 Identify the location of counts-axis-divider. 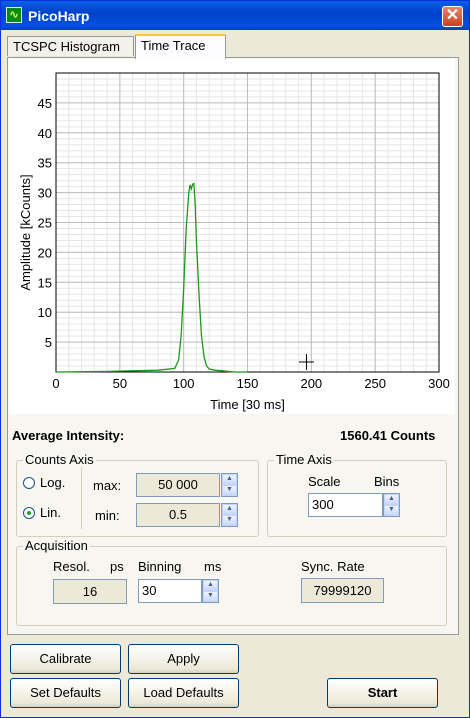
(81, 498).